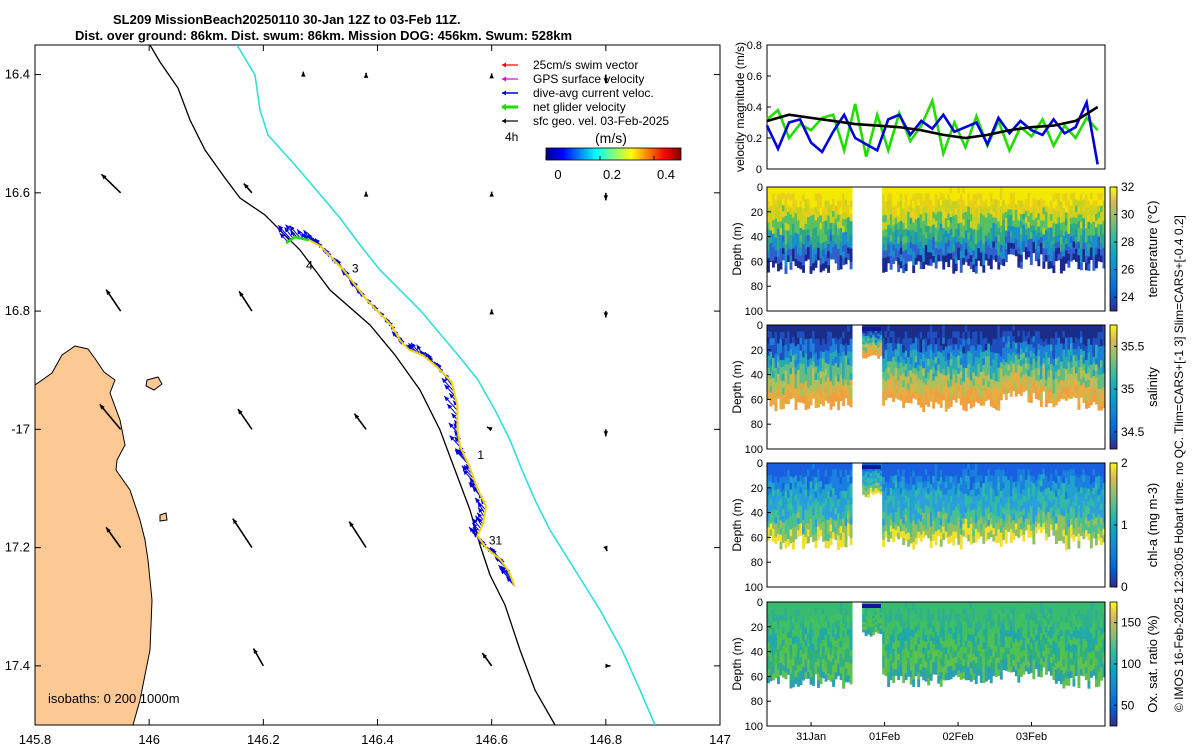  Describe the element at coordinates (450, 403) in the screenshot. I see `current-vector` at that location.